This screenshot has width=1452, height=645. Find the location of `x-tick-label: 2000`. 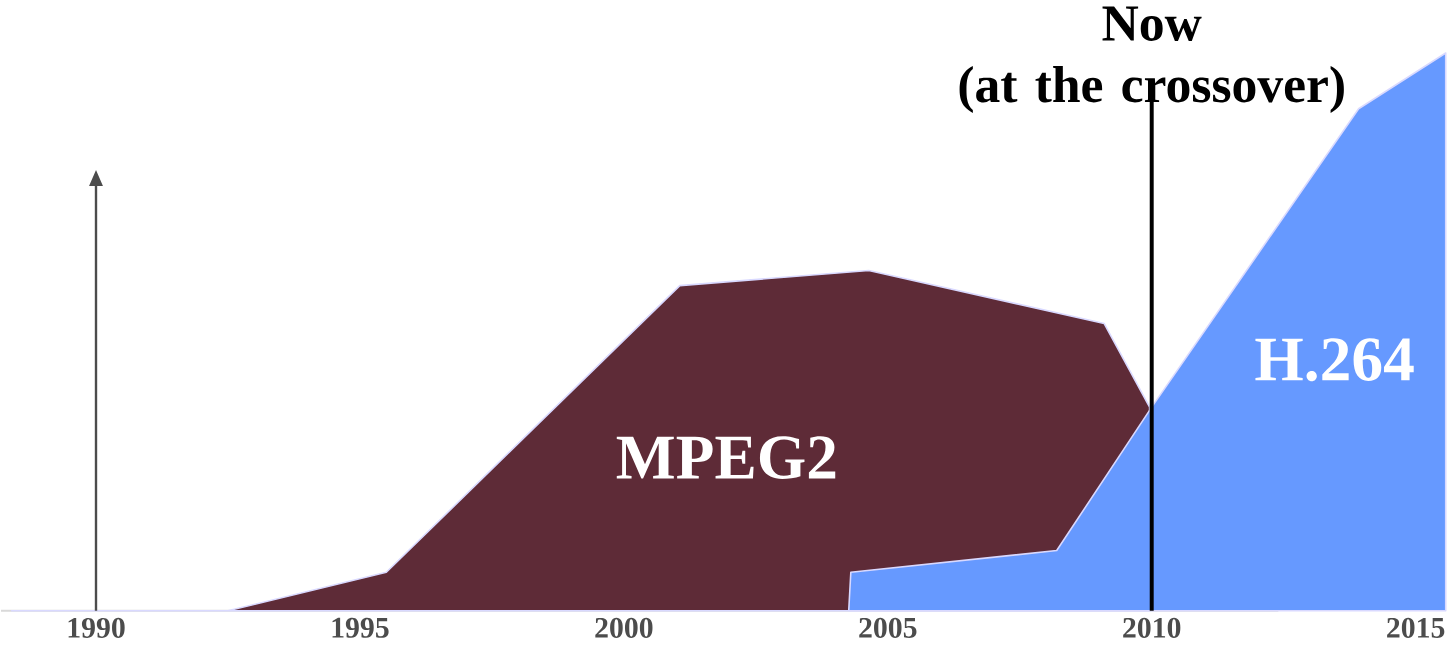

x-tick-label: 2000 is located at coordinates (624, 628).